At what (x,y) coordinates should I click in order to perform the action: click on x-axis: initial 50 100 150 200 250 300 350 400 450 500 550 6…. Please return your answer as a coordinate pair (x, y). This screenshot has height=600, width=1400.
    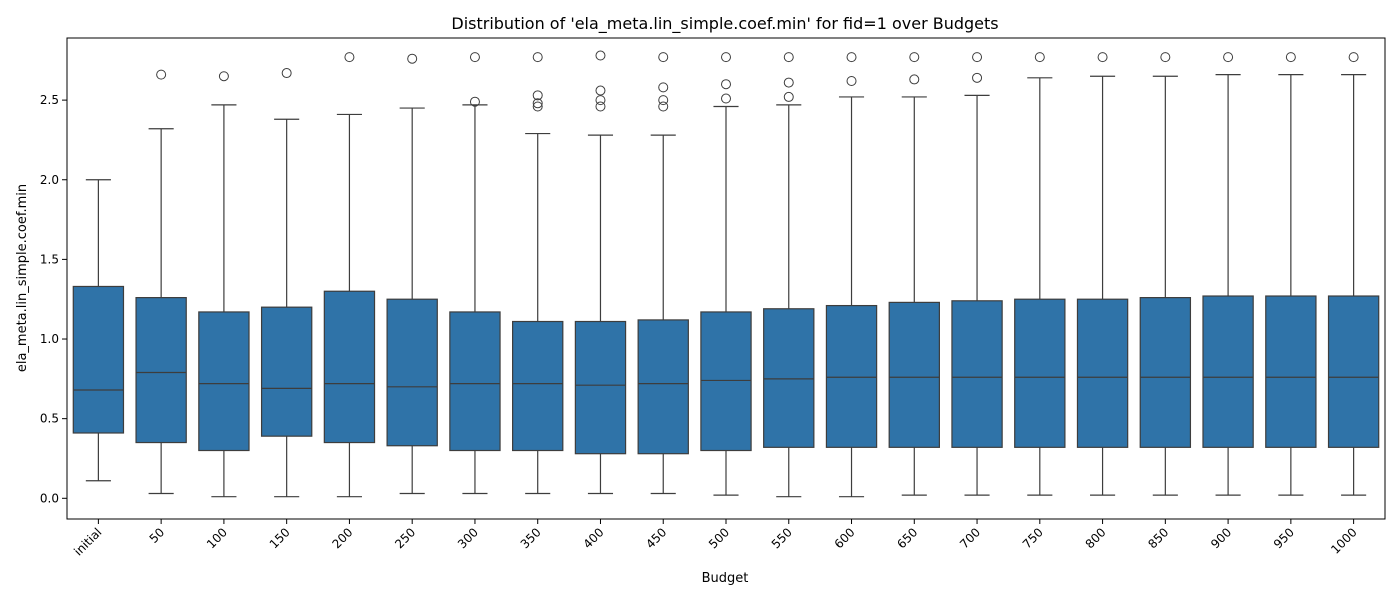
    Looking at the image, I should click on (715, 538).